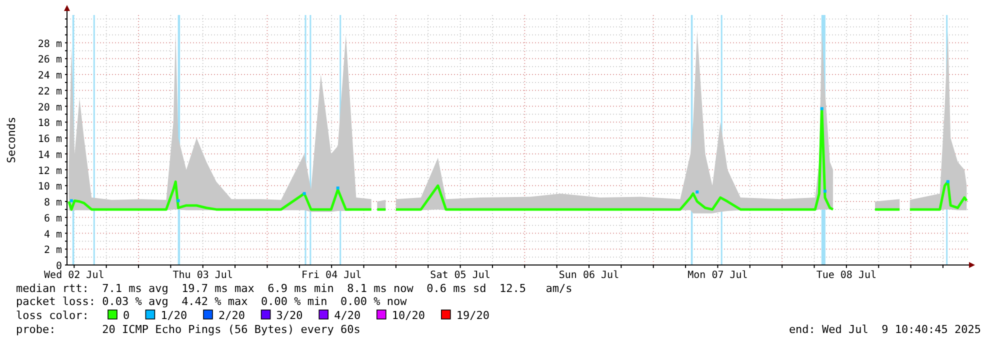  I want to click on legend-label: 19/20, so click(473, 315).